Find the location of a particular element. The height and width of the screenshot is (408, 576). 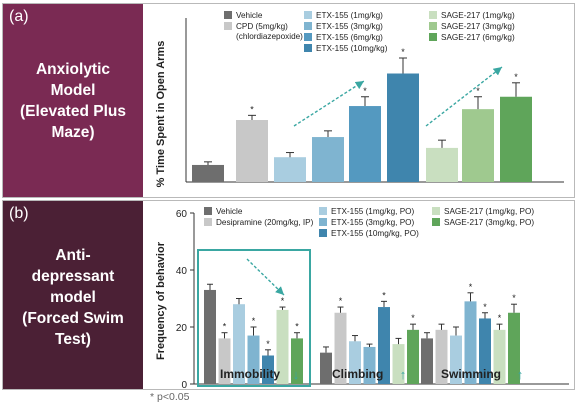

legend-label: SAGE-217 (3mg/kg, PO) is located at coordinates (489, 222).